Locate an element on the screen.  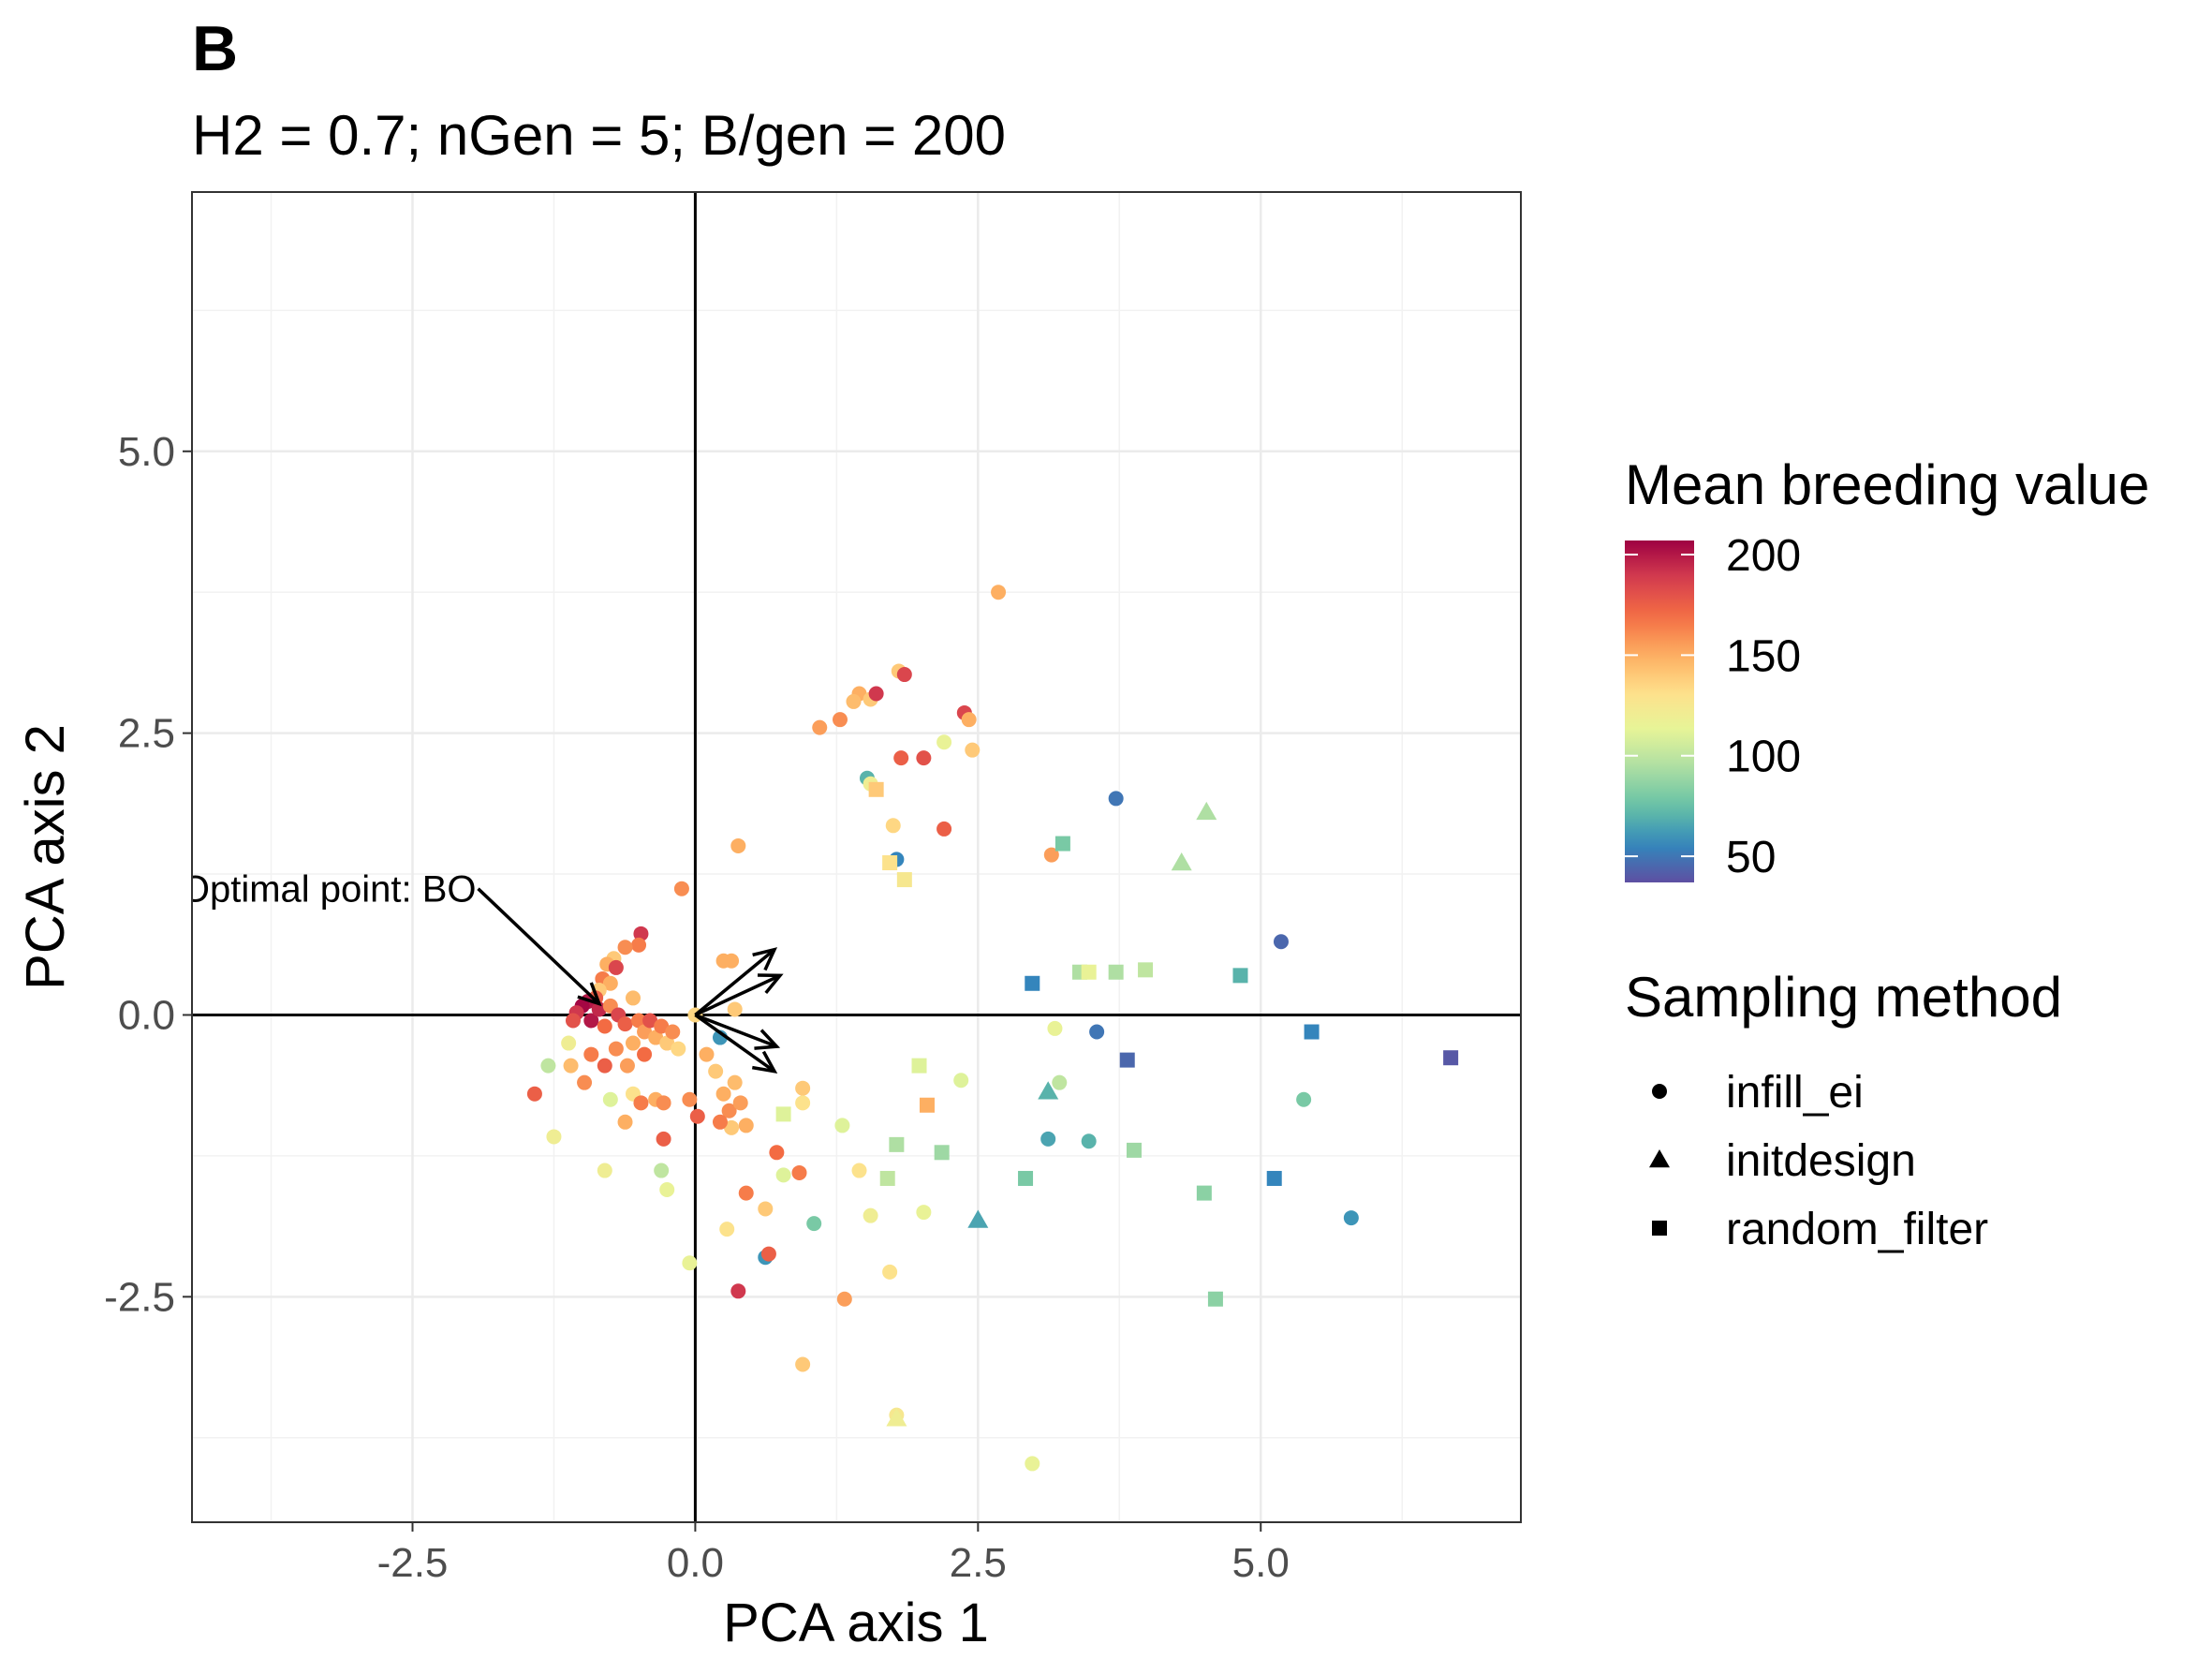
shape-legend-label: initdesign is located at coordinates (1821, 1161).